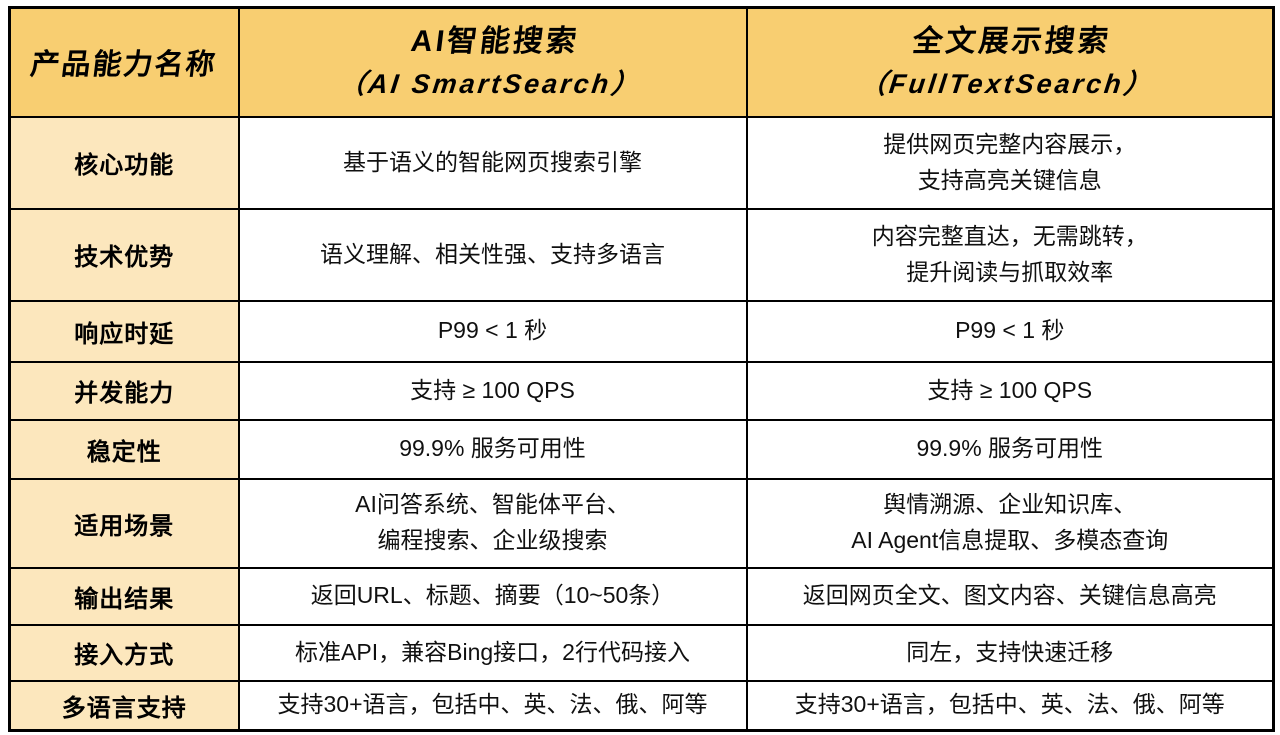  I want to click on cell-text: 提升阅读与抓取效率, so click(1010, 271).